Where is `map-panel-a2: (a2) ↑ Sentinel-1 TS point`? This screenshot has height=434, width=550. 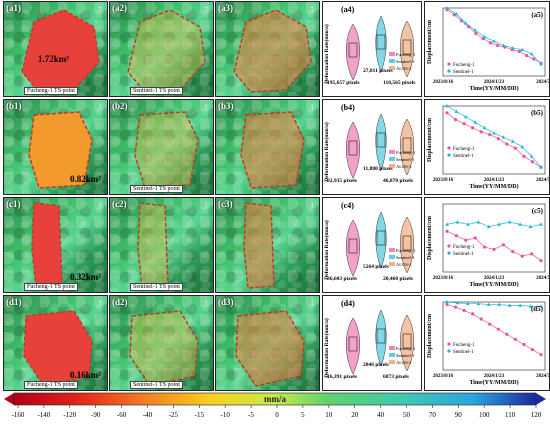
map-panel-a2: (a2) ↑ Sentinel-1 TS point is located at coordinates (161, 49).